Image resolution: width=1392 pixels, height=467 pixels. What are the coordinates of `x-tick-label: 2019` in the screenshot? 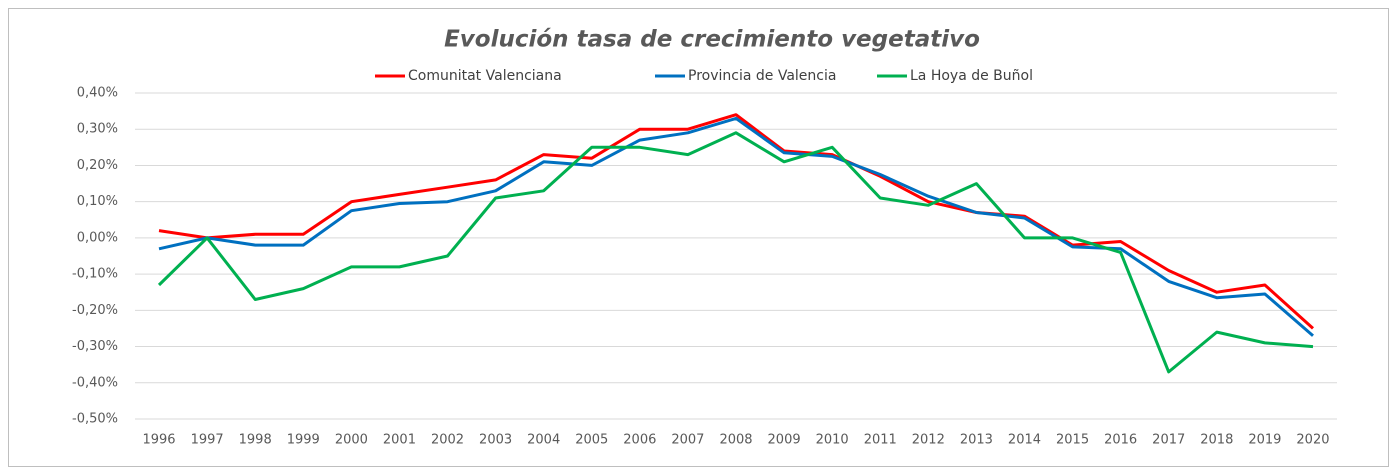 It's located at (1264, 440).